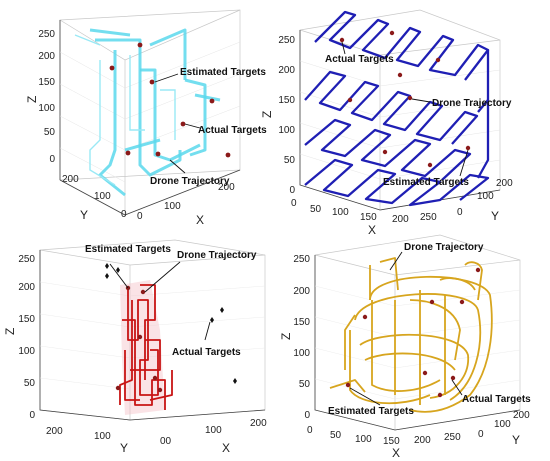  I want to click on annotation-estimated-targets: Estimated Targets, so click(223, 72).